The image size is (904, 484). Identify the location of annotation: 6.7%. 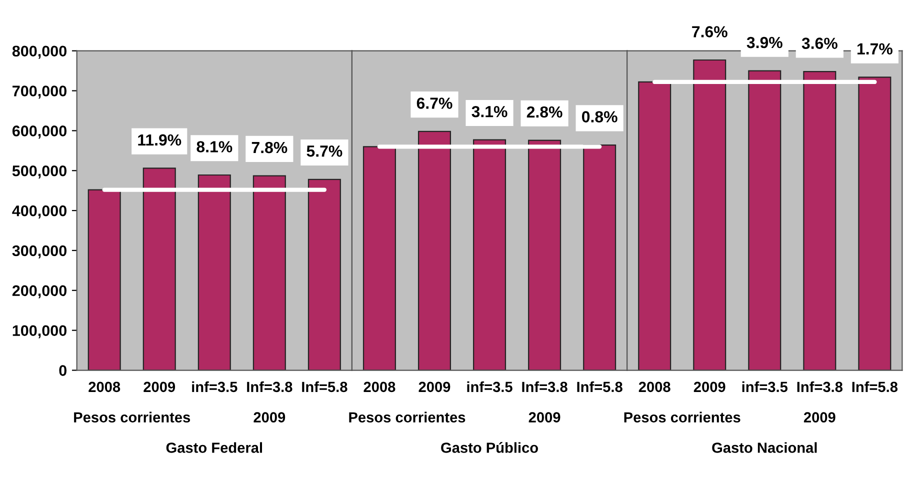
(434, 103).